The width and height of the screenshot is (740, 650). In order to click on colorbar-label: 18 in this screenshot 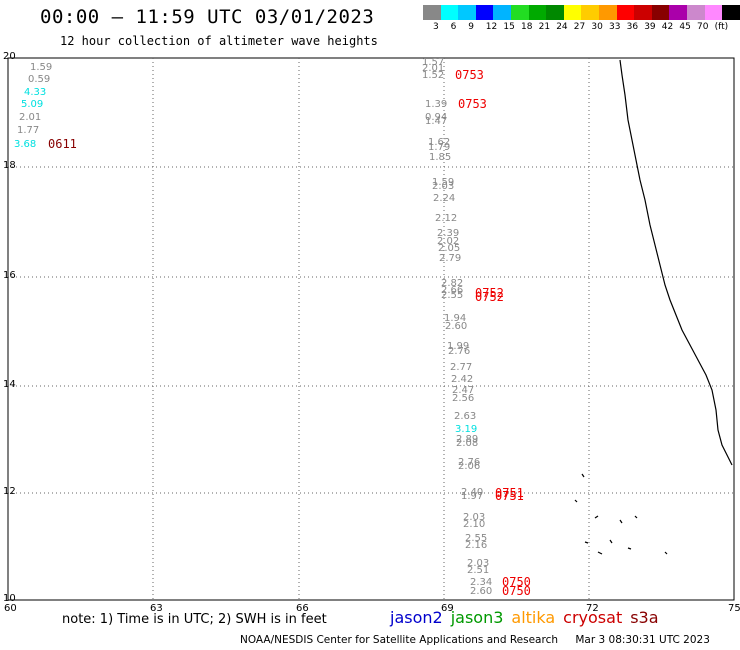, I will do `click(527, 27)`.